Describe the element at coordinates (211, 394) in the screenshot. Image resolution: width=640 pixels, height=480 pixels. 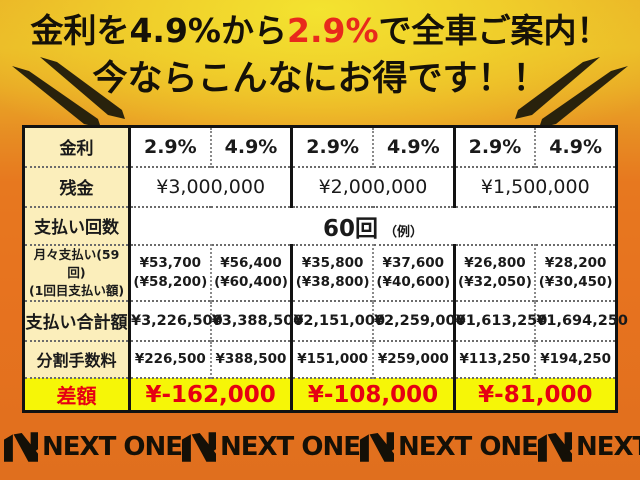
I see `difference-cell: ¥-162,000` at that location.